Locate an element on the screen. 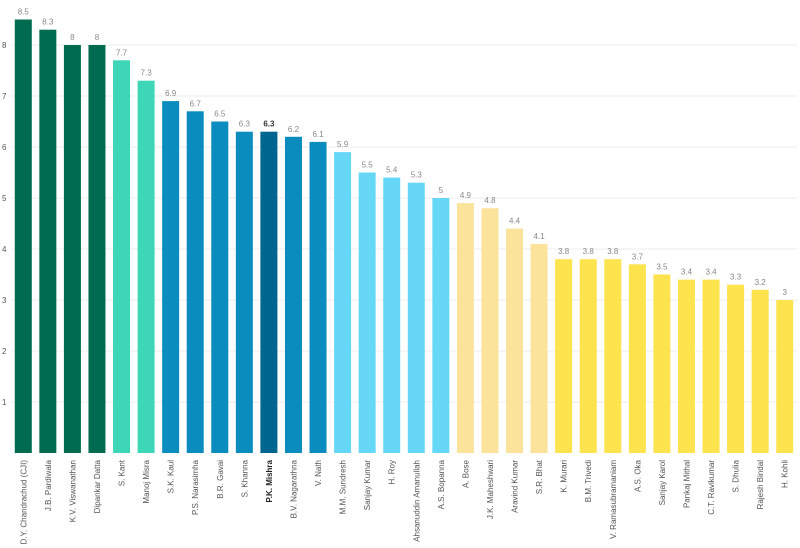 This screenshot has width=800, height=548. value-label: 7.3 is located at coordinates (147, 73).